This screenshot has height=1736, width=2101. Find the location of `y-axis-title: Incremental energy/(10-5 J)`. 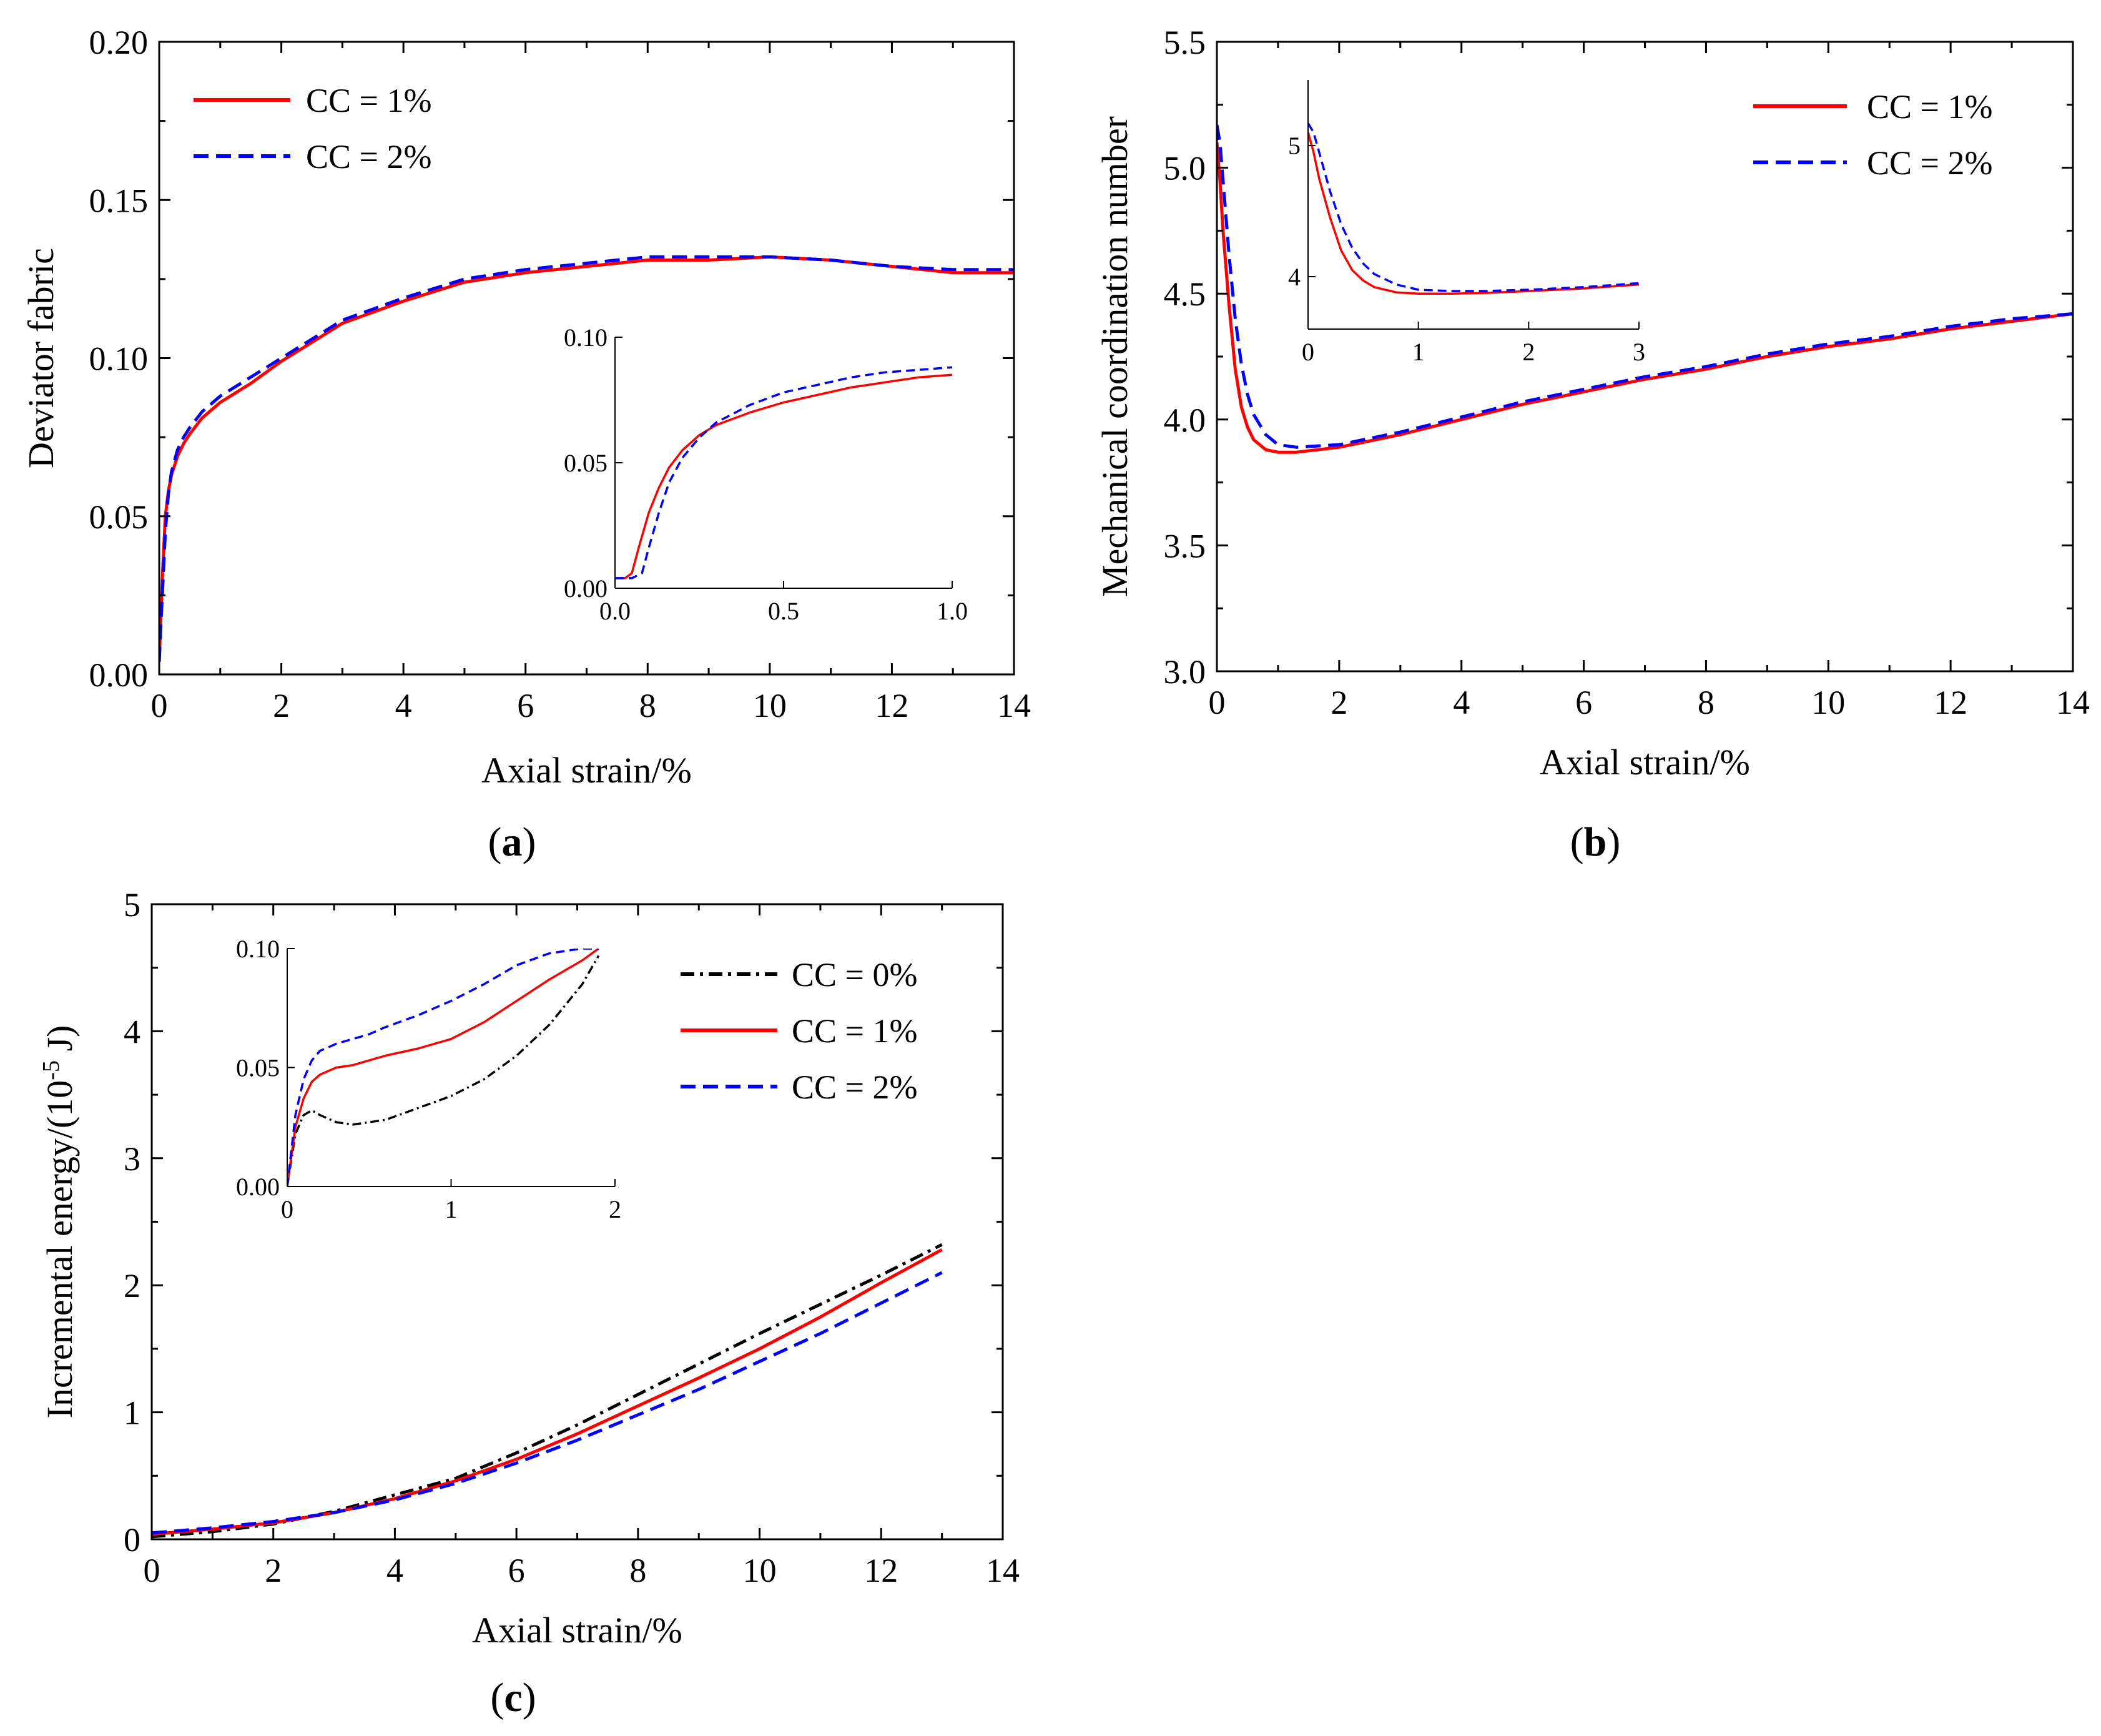

y-axis-title: Incremental energy/(10-5 J) is located at coordinates (59, 1222).